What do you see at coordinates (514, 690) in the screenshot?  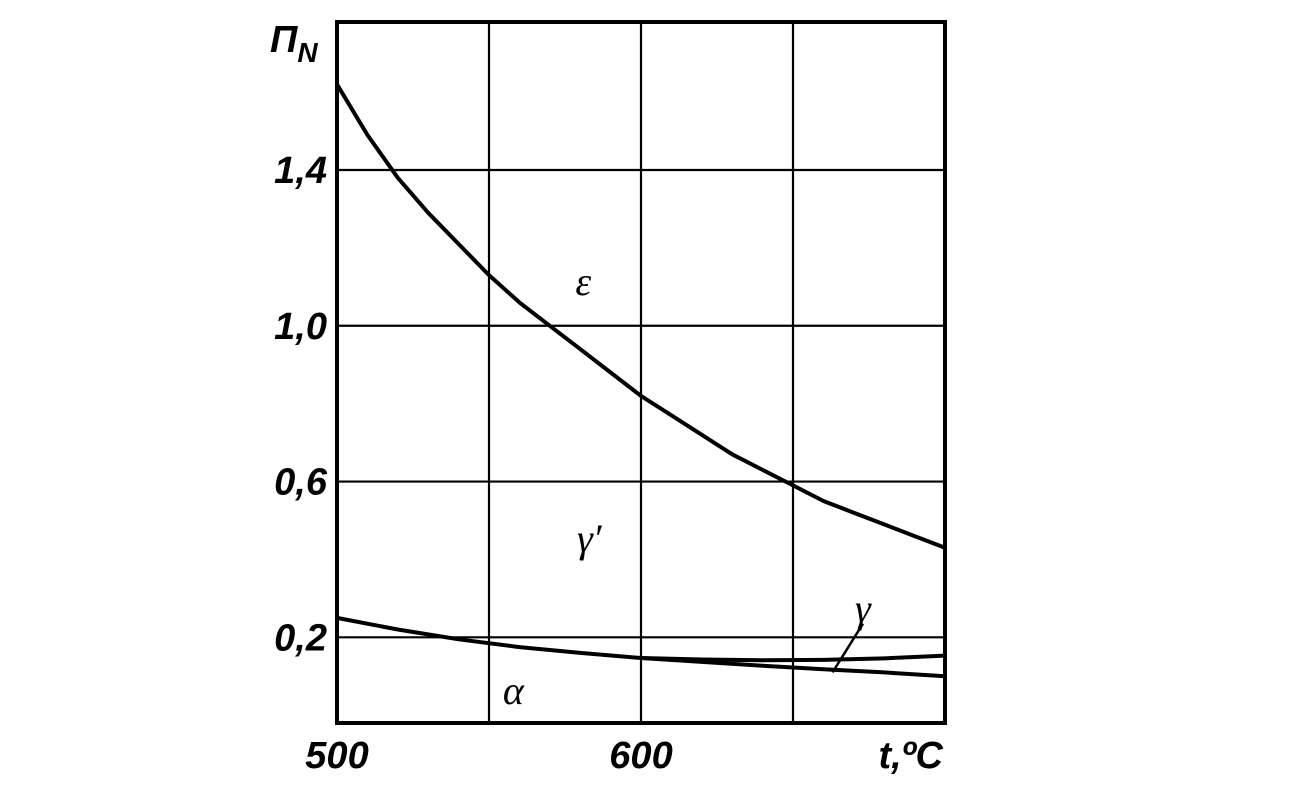 I see `phase-label-3: α` at bounding box center [514, 690].